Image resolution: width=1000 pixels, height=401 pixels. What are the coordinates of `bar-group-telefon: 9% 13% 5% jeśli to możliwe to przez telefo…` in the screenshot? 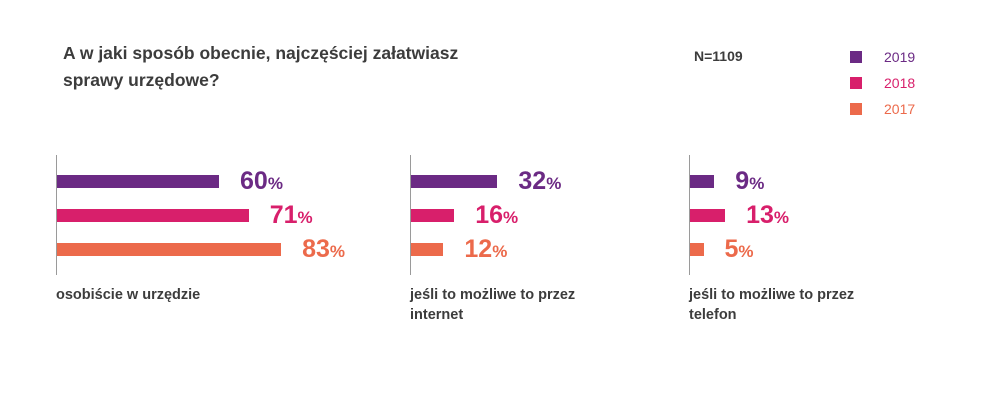 It's located at (834, 240).